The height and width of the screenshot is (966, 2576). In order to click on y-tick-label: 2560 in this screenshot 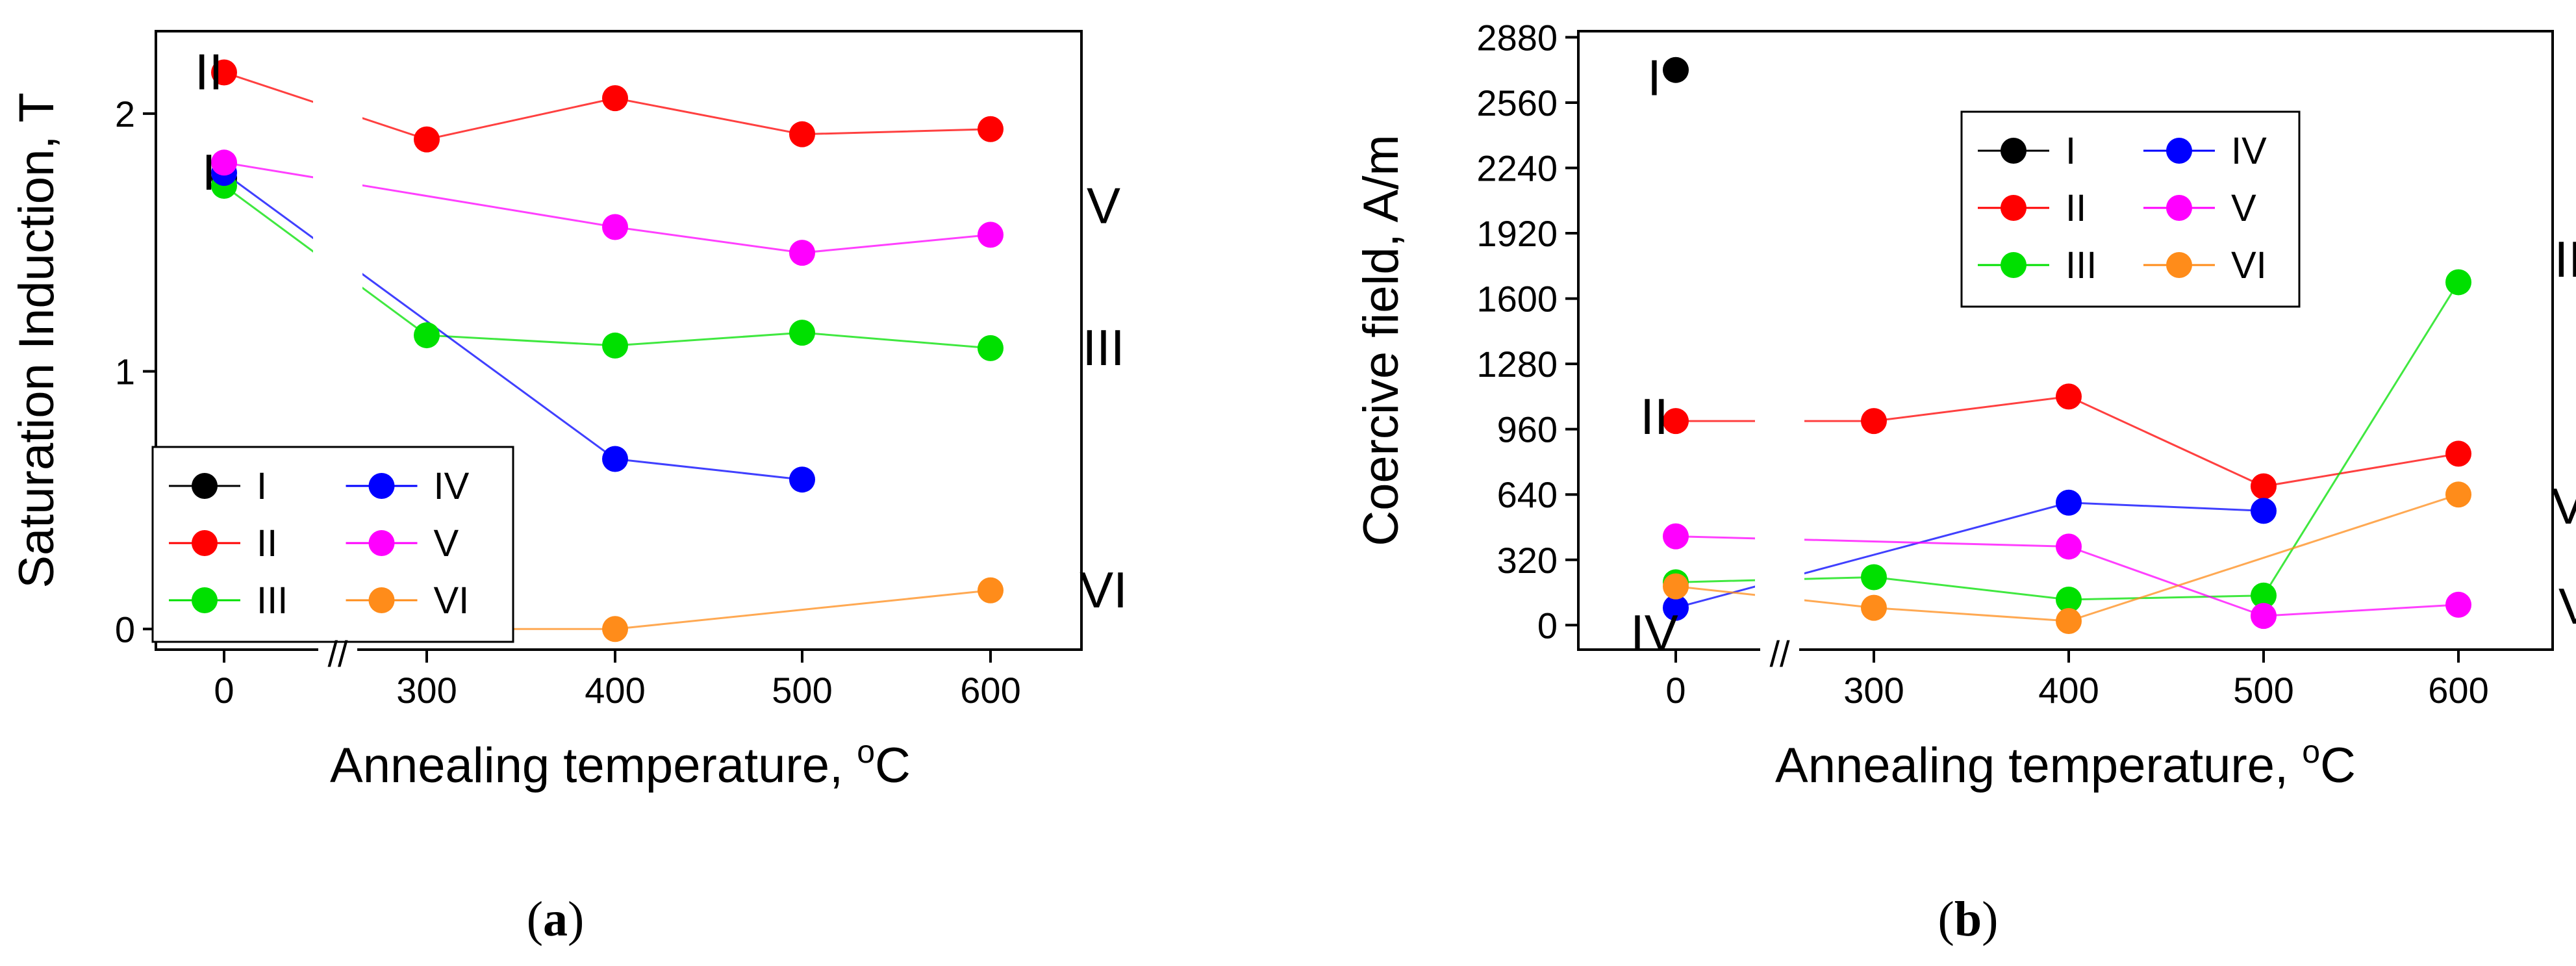, I will do `click(1517, 103)`.